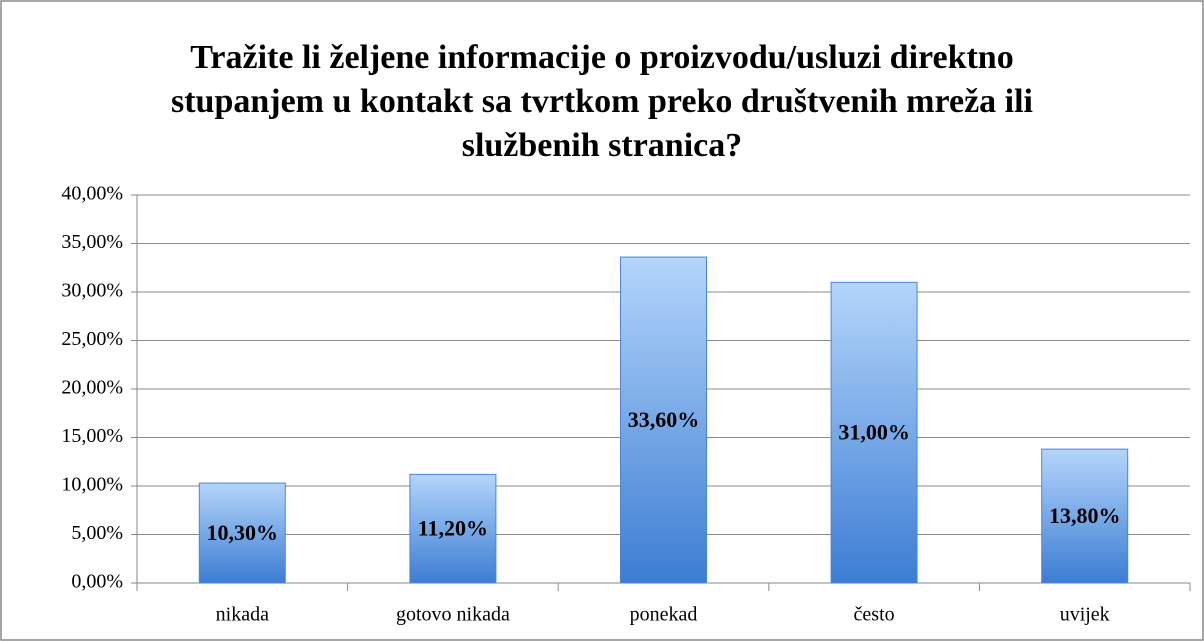 The width and height of the screenshot is (1204, 641). I want to click on y-tick-label: 30,00%, so click(92, 291).